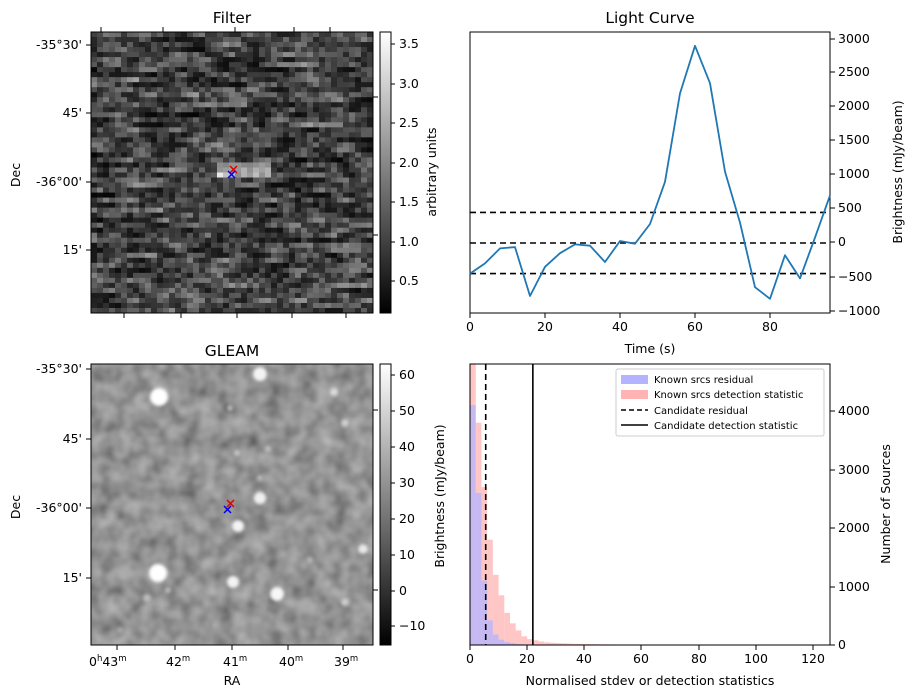 The image size is (916, 699). I want to click on histogram-bar, so click(473, 525).